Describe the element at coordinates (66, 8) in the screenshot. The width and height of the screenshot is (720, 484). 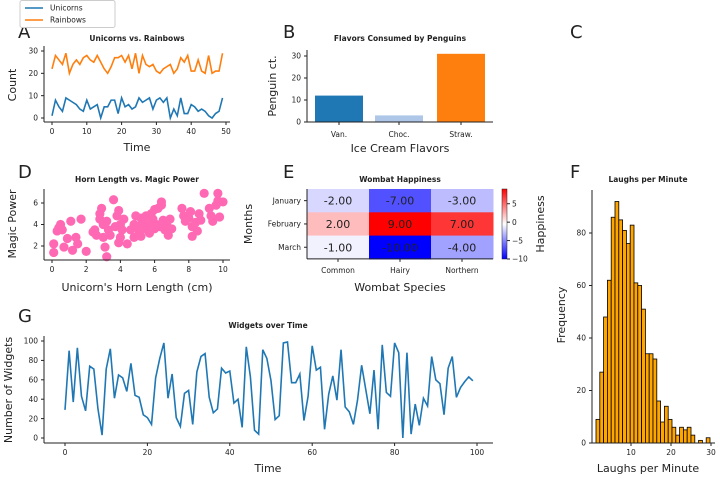
I see `legend-label: Unicorns` at that location.